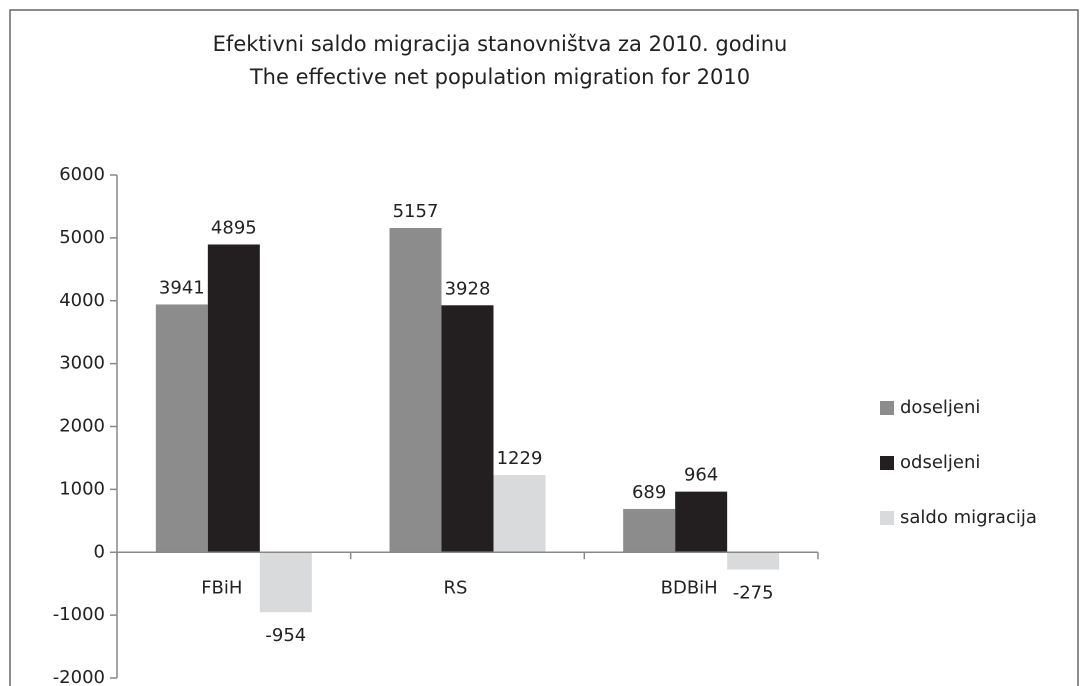 Image resolution: width=1090 pixels, height=686 pixels. I want to click on data-label: 964, so click(701, 475).